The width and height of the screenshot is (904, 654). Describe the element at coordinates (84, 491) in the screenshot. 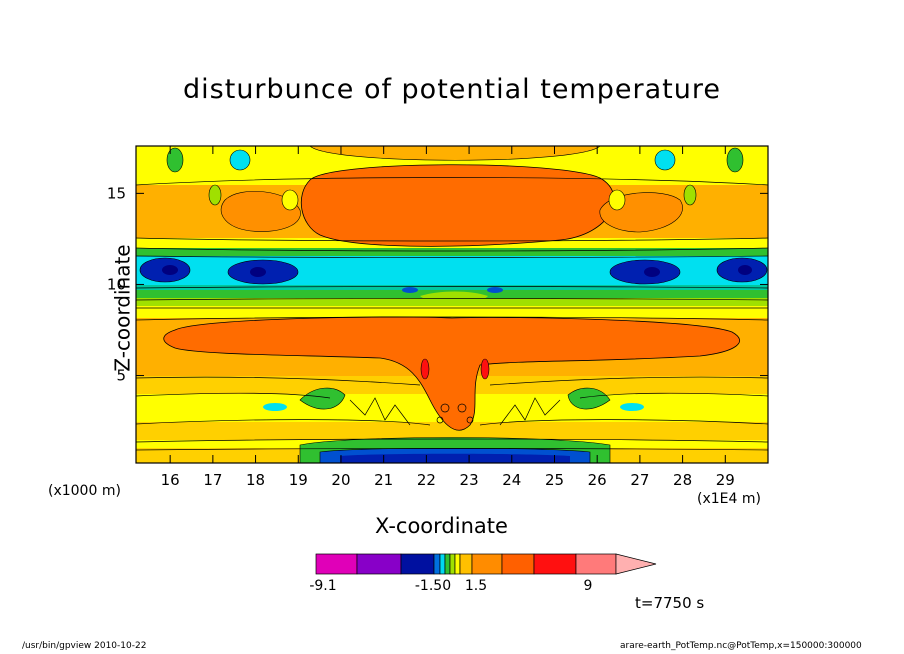

I see `y-unit-label: (x1000 m)` at that location.